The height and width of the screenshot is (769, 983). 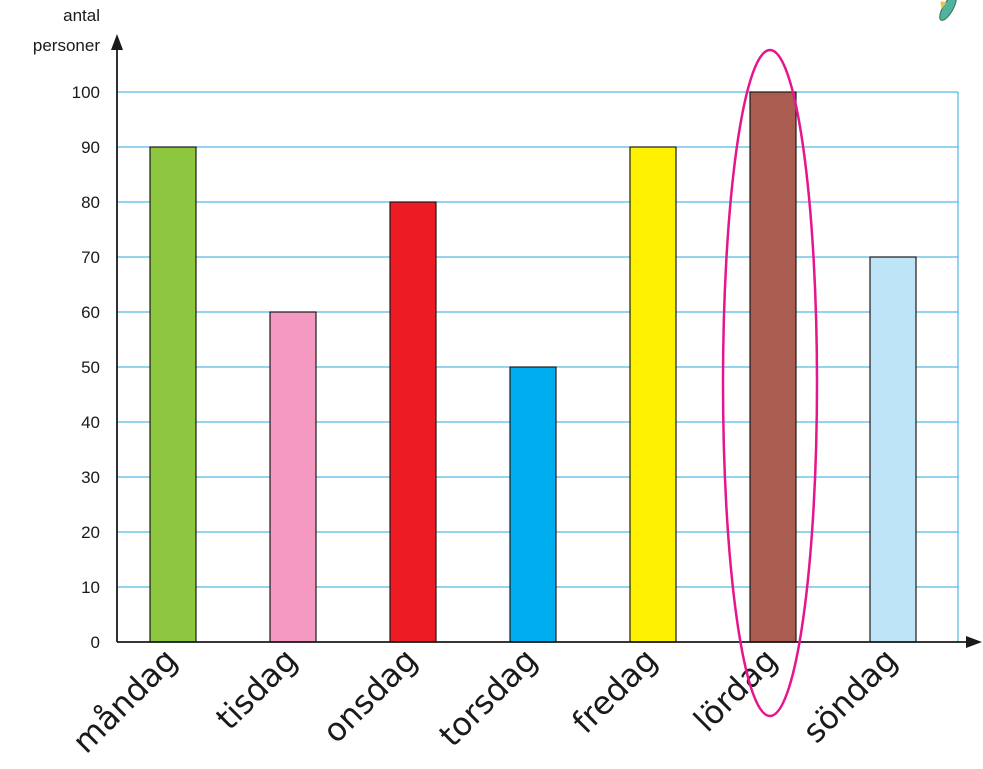 I want to click on x-tick-label: måndag, so click(x=125, y=701).